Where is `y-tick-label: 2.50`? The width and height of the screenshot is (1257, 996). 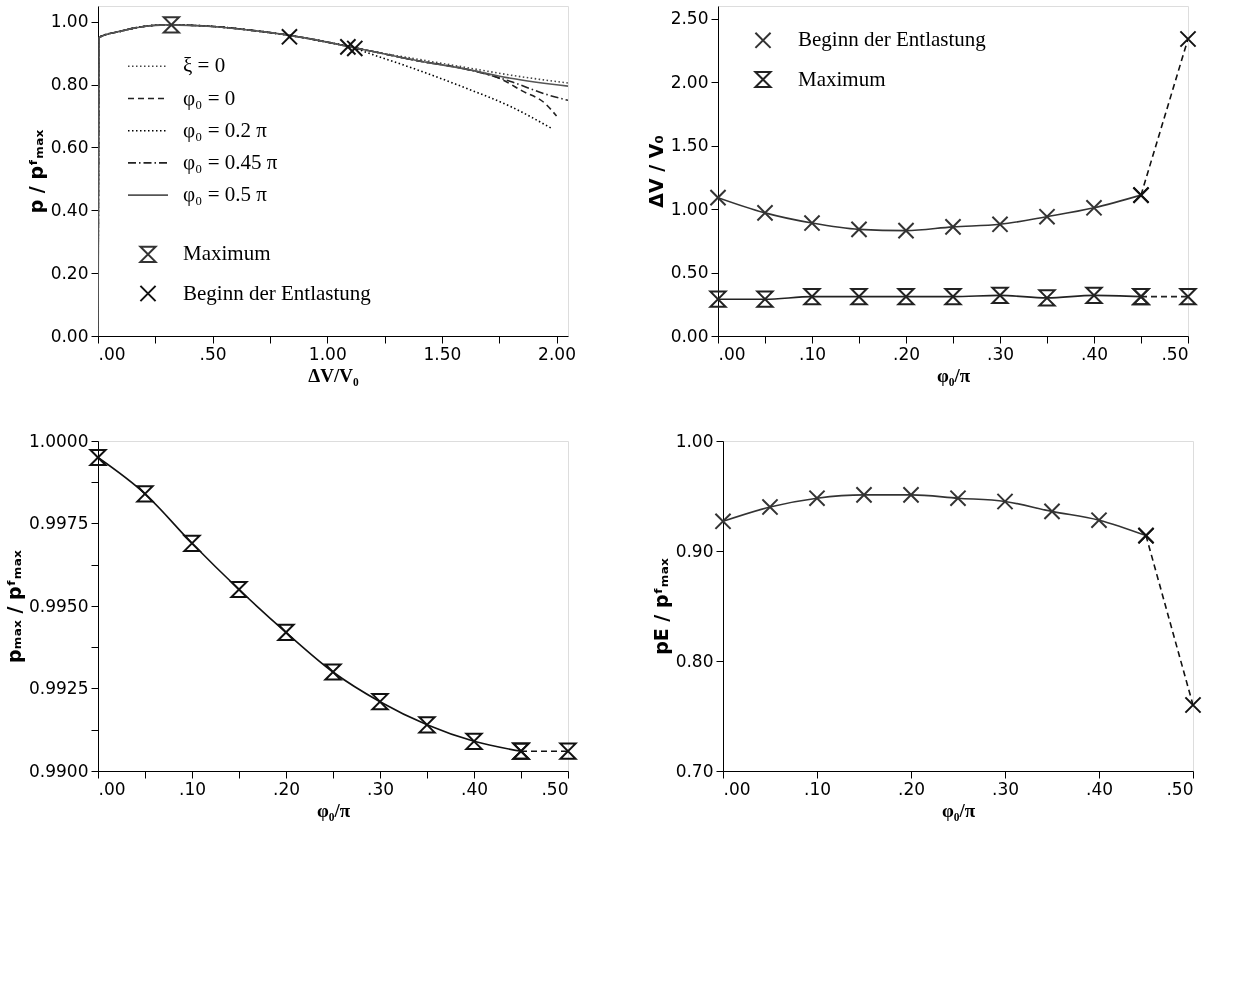 y-tick-label: 2.50 is located at coordinates (689, 18).